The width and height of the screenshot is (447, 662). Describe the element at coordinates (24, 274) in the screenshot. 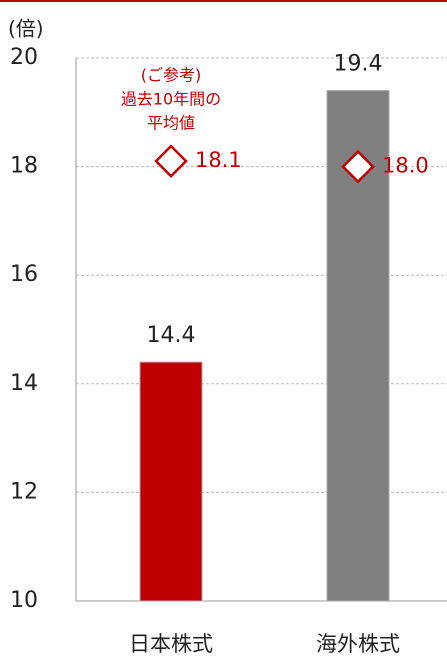

I see `y-tick-label: 16` at that location.